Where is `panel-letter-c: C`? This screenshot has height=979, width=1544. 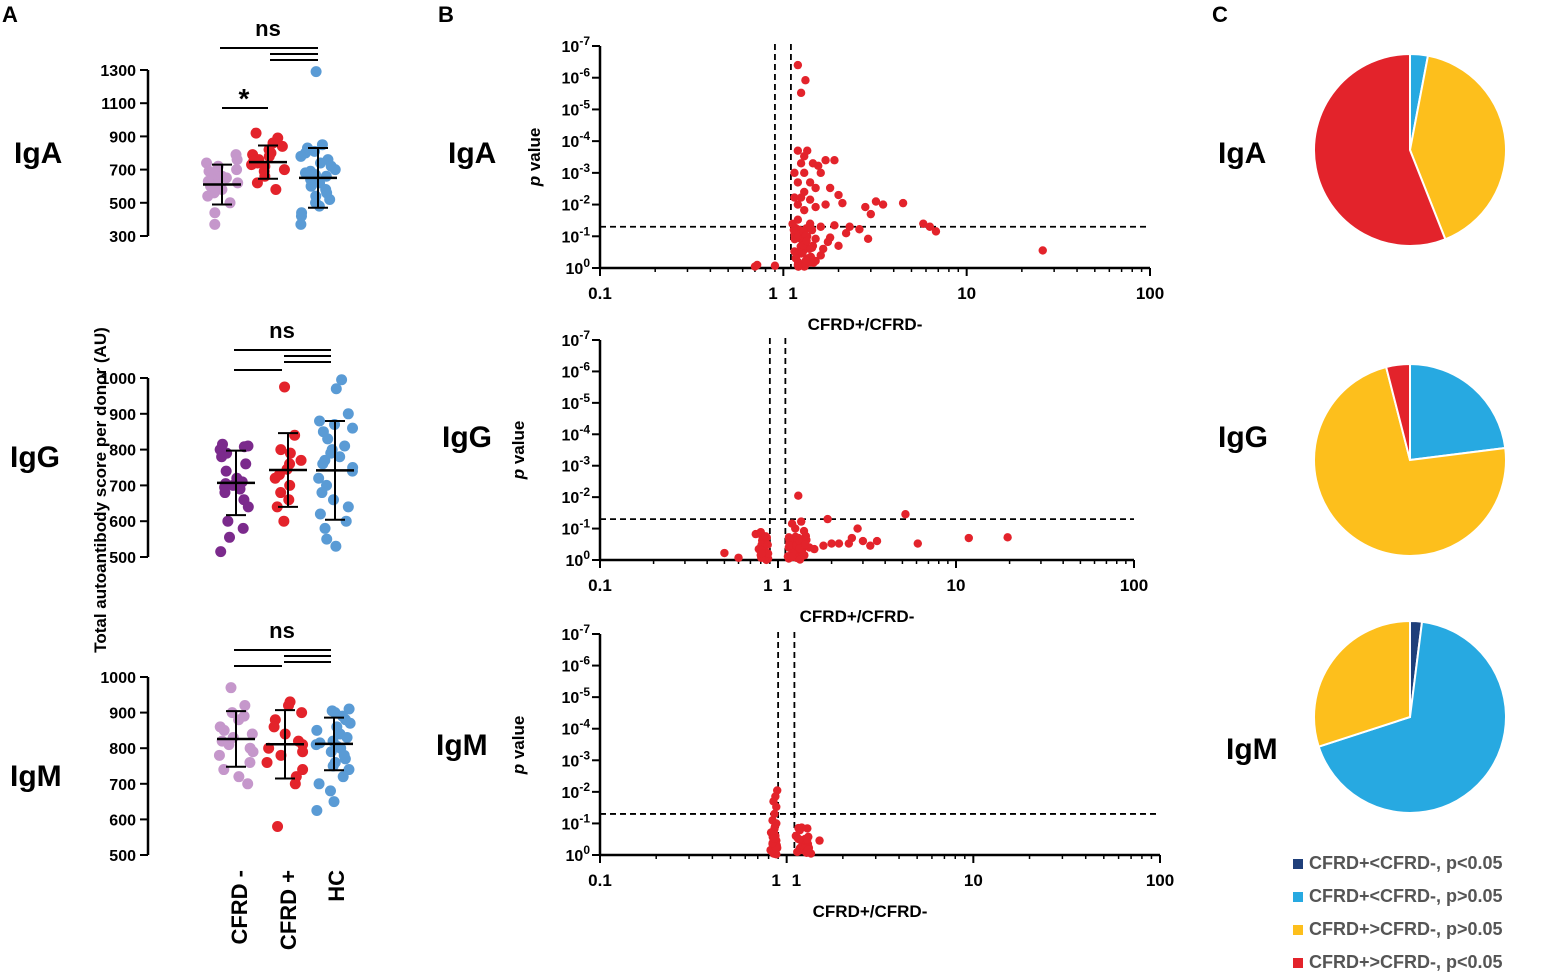
panel-letter-c: C is located at coordinates (1220, 14).